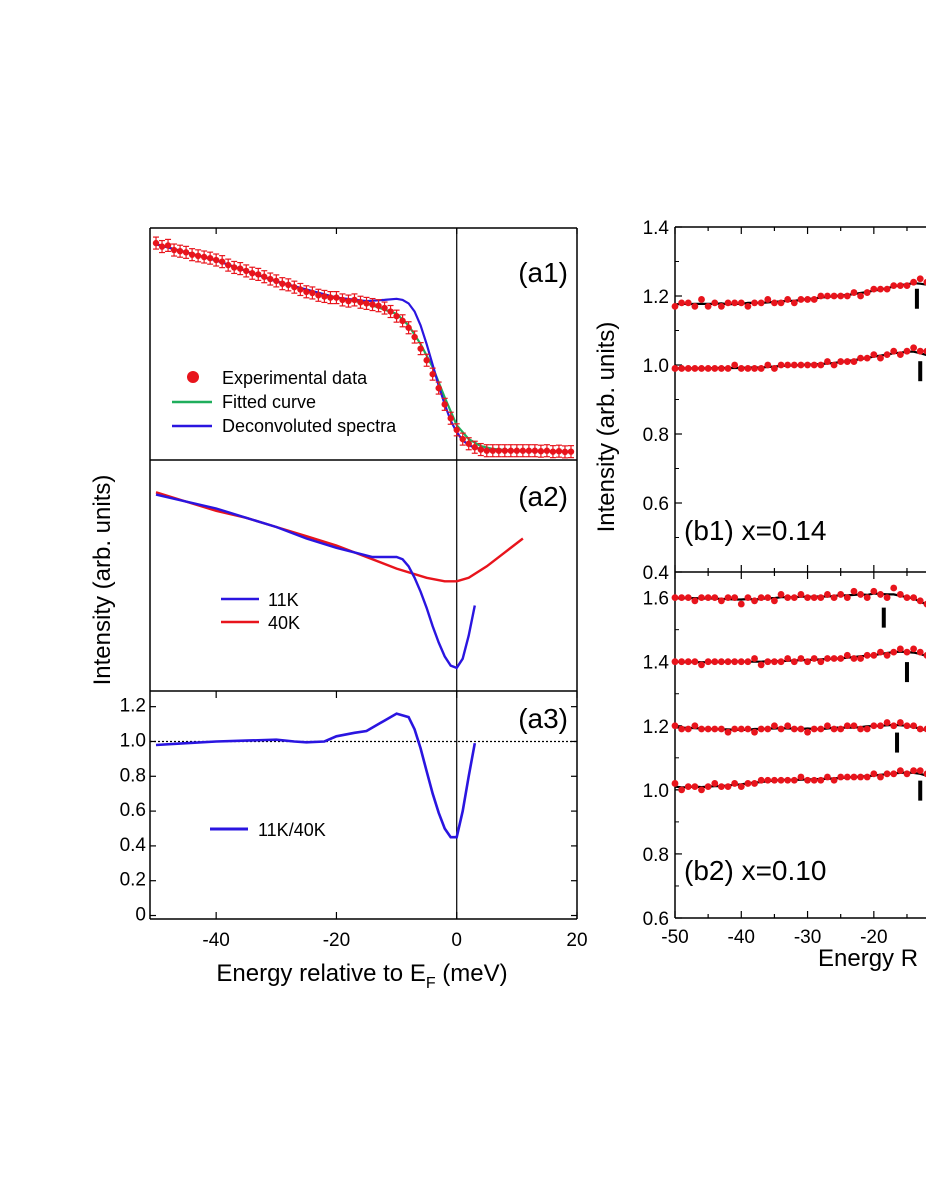 The width and height of the screenshot is (926, 1199). Describe the element at coordinates (656, 366) in the screenshot. I see `b1-y-tick-label: 1.0` at that location.